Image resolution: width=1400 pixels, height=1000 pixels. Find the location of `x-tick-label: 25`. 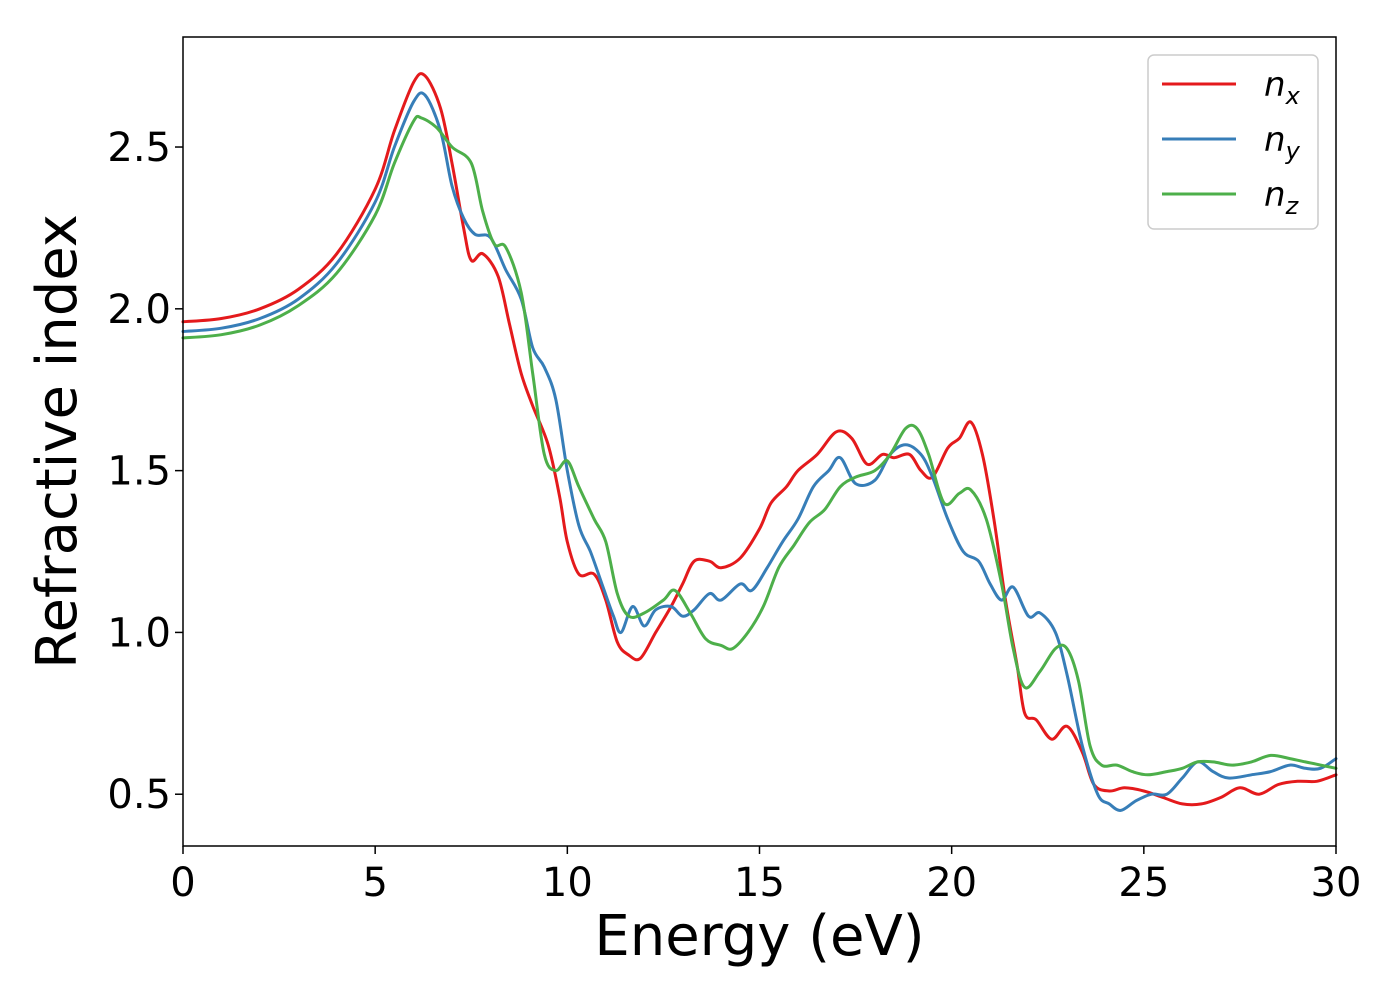

x-tick-label: 25 is located at coordinates (1143, 883).